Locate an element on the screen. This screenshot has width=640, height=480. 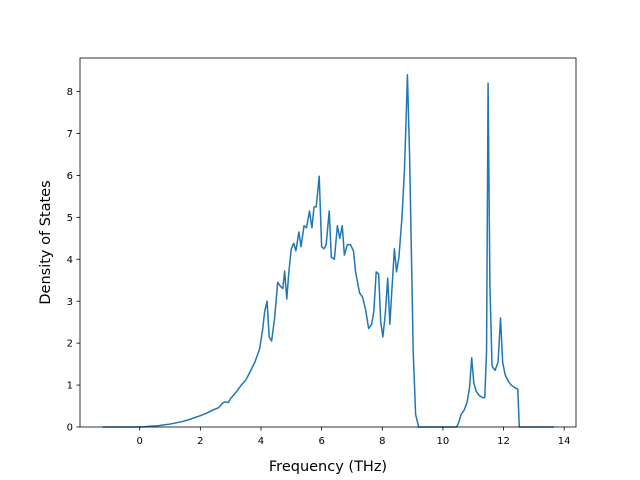
y-tick-label: 5 is located at coordinates (70, 218).